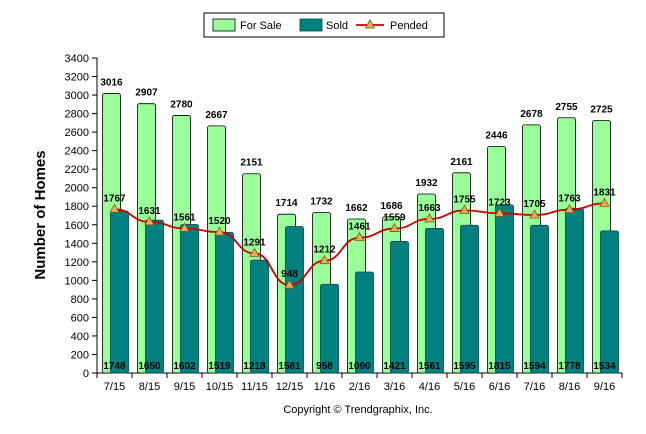 The height and width of the screenshot is (434, 646). What do you see at coordinates (604, 366) in the screenshot?
I see `sold-label: 1534` at bounding box center [604, 366].